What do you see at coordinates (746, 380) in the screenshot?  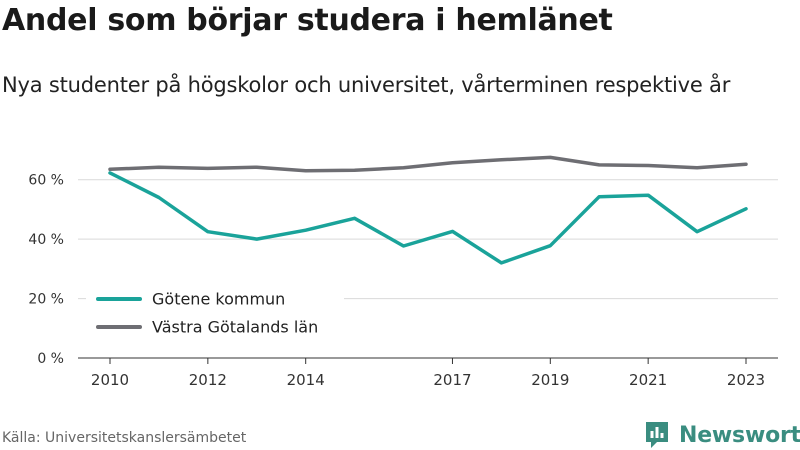 I see `x-tick-label: 2023` at bounding box center [746, 380].